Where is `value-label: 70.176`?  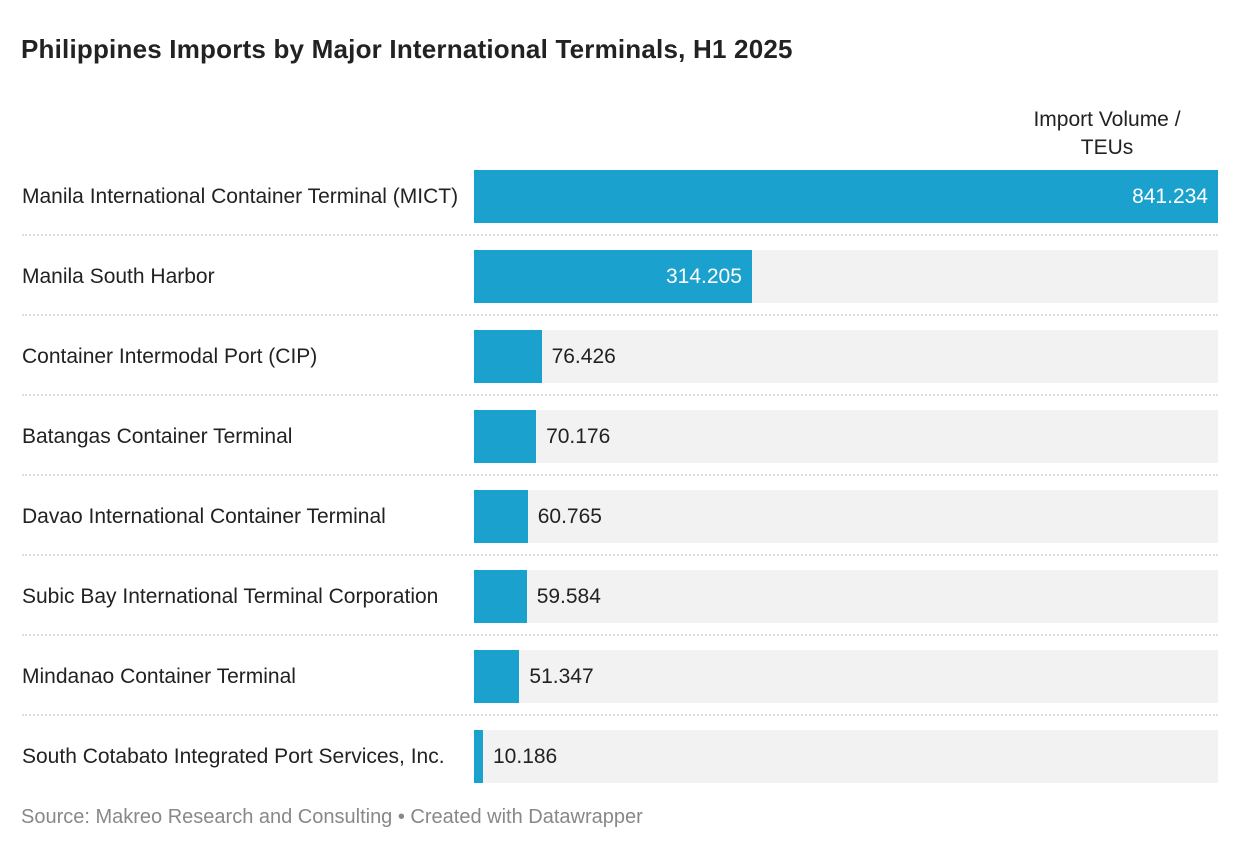
value-label: 70.176 is located at coordinates (578, 436).